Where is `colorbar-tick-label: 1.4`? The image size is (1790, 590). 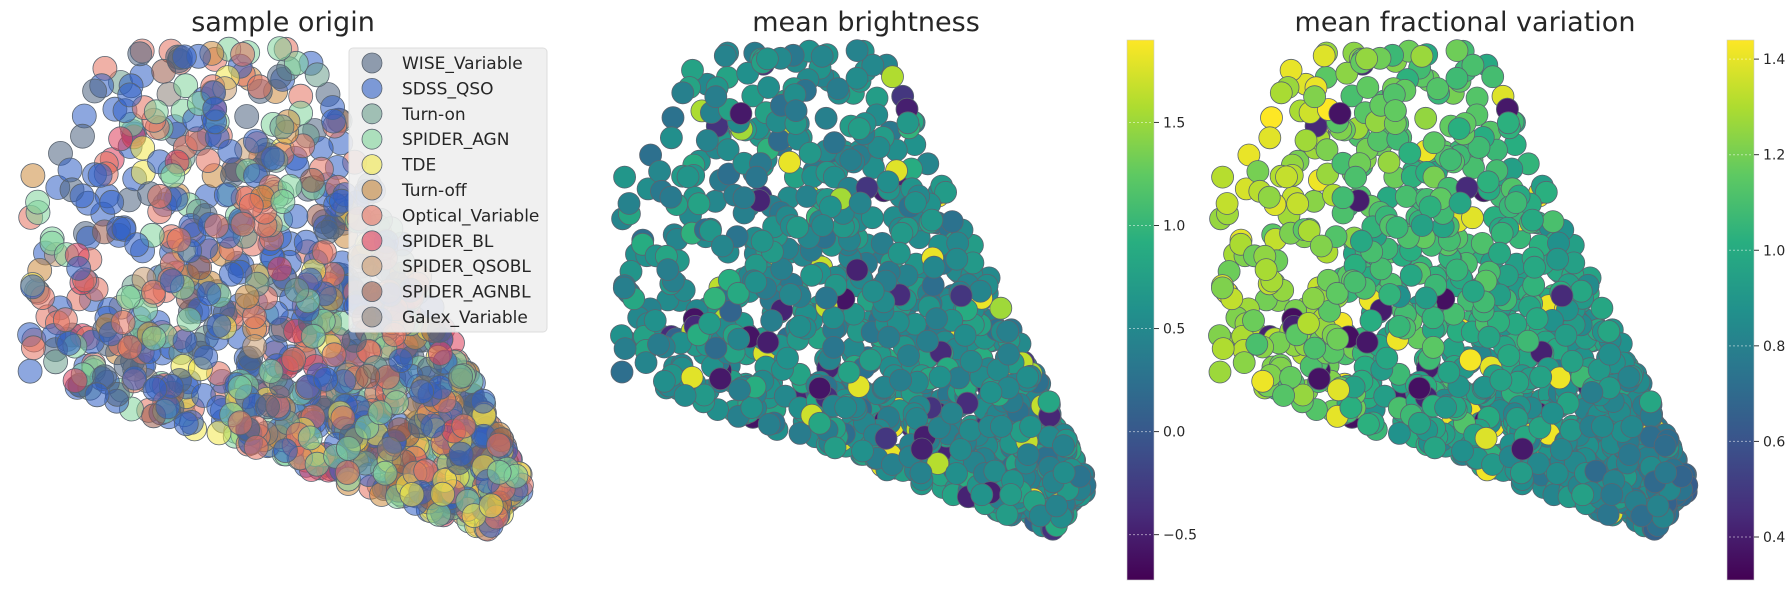 colorbar-tick-label: 1.4 is located at coordinates (1774, 60).